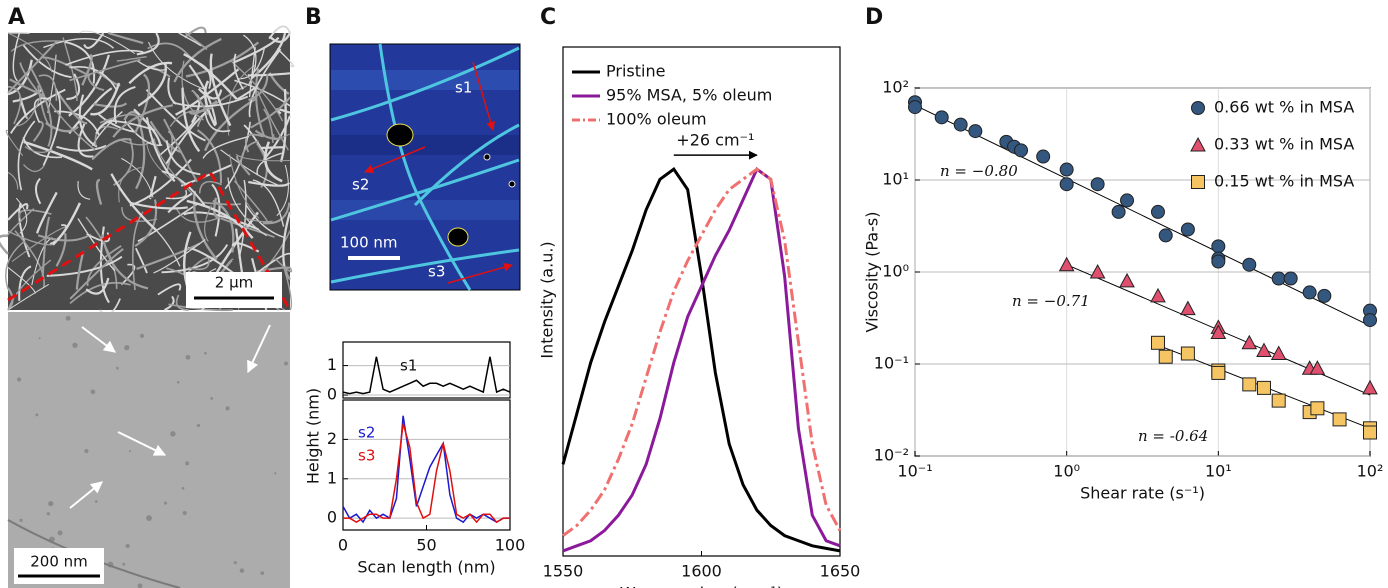 Image resolution: width=1388 pixels, height=588 pixels. I want to click on panel-label: D, so click(874, 17).